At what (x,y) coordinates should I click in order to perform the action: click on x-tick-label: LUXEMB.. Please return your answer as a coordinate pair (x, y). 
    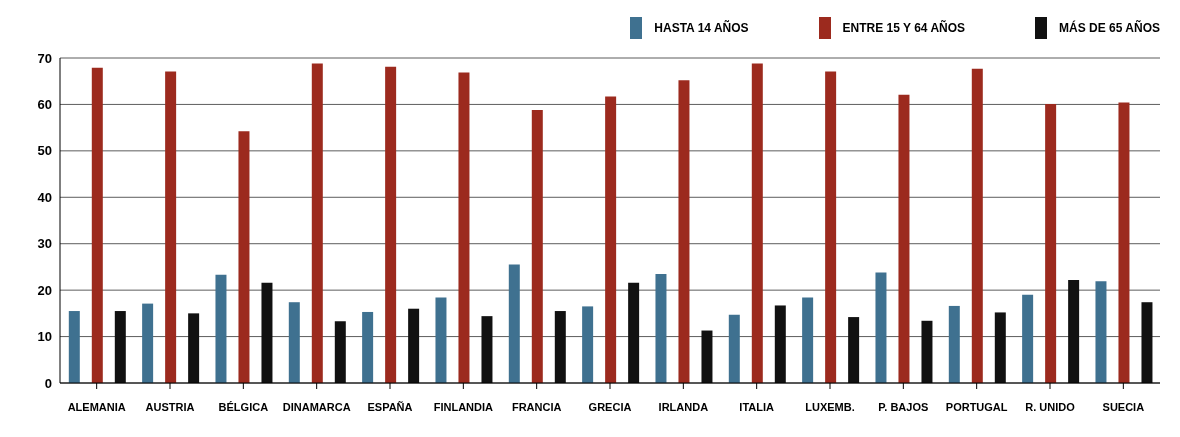
    Looking at the image, I should click on (830, 406).